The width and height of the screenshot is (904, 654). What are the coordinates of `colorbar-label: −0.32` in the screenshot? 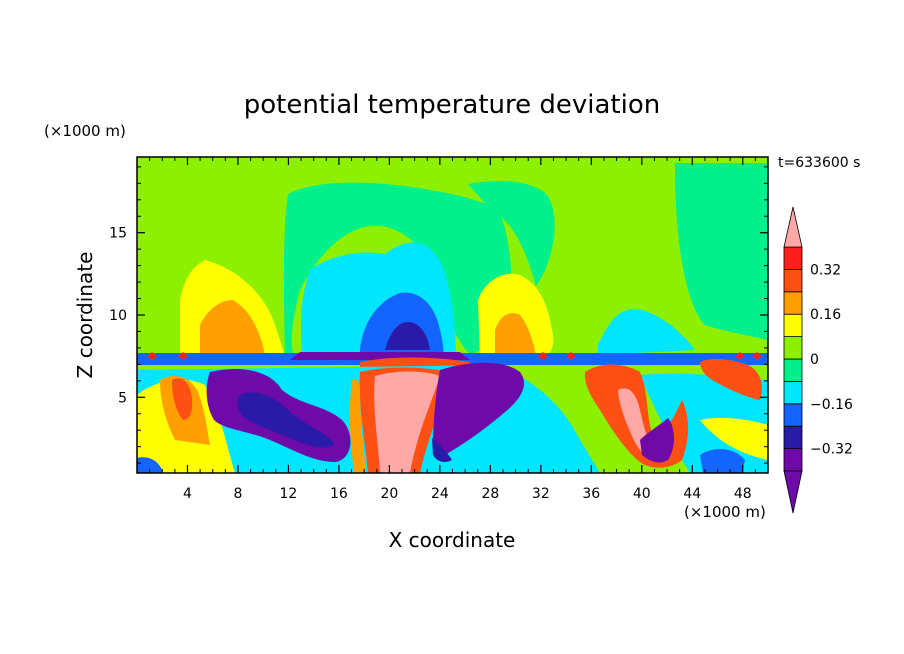 It's located at (831, 450).